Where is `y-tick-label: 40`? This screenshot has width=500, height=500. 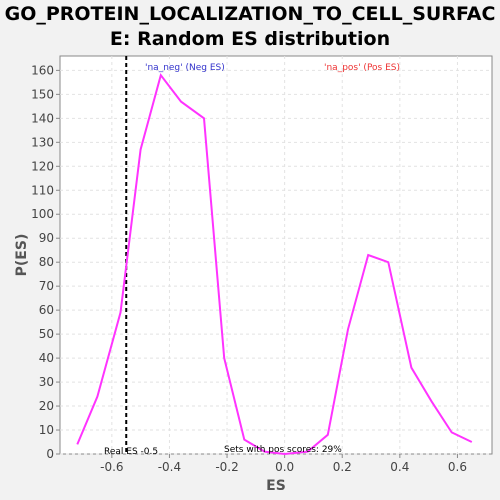
y-tick-label: 40 is located at coordinates (46, 358).